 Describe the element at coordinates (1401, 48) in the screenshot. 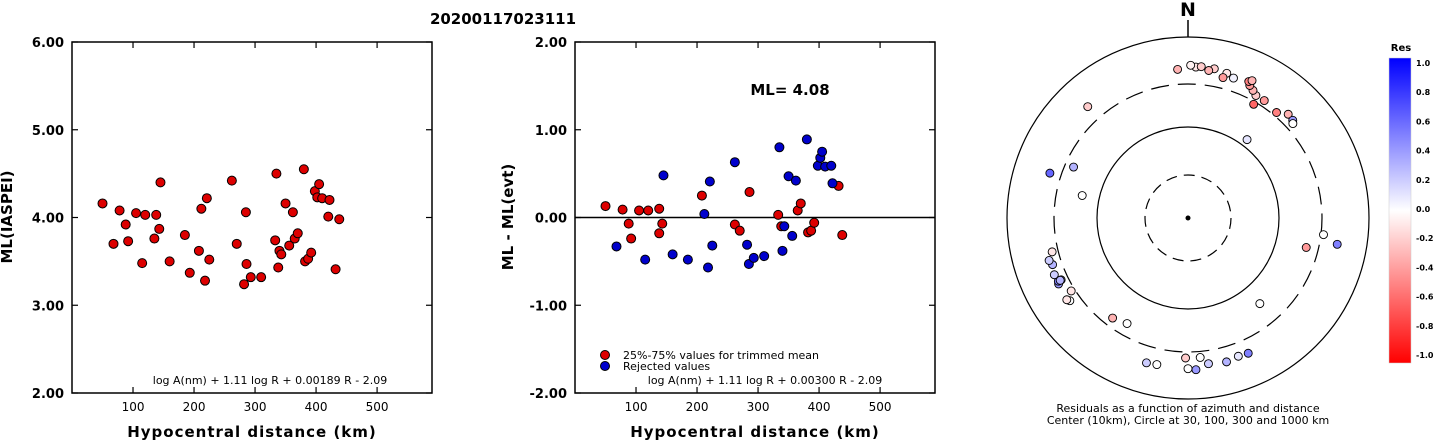

I see `colorbar-title: Res` at that location.